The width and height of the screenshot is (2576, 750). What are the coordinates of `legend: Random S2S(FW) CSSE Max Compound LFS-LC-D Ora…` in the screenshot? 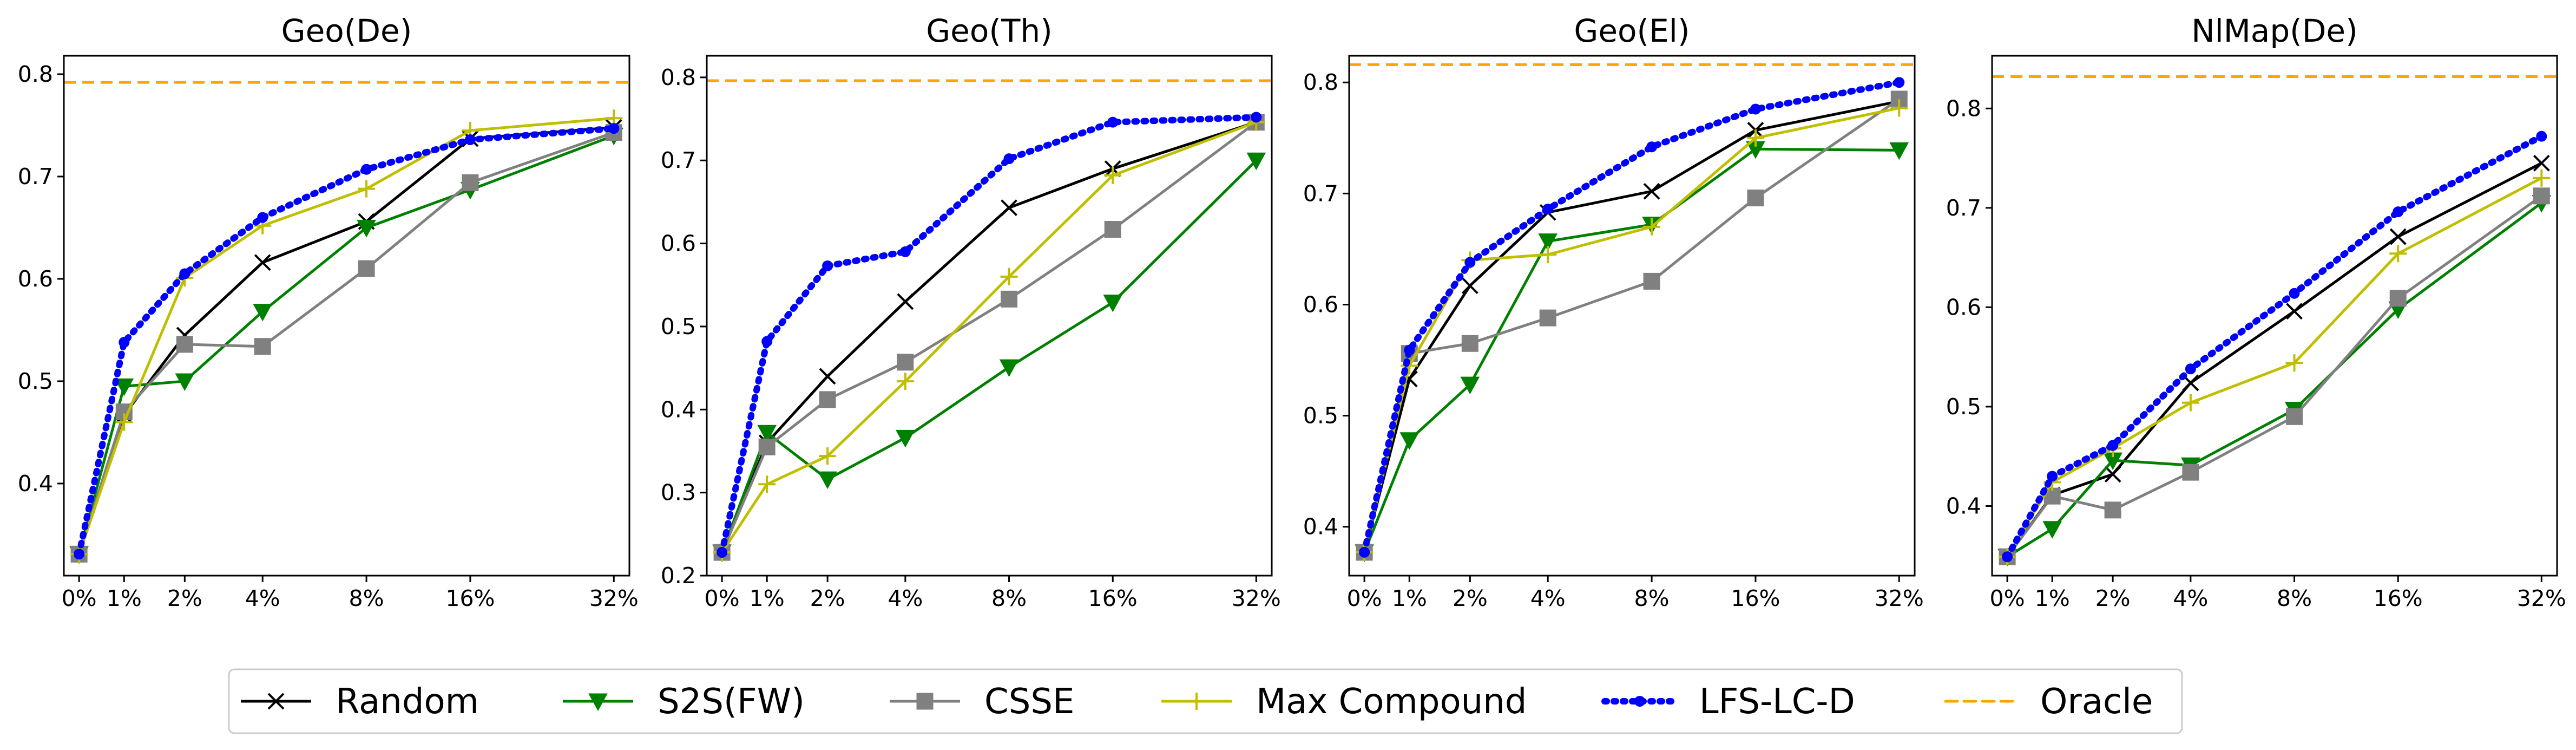 It's located at (1205, 701).